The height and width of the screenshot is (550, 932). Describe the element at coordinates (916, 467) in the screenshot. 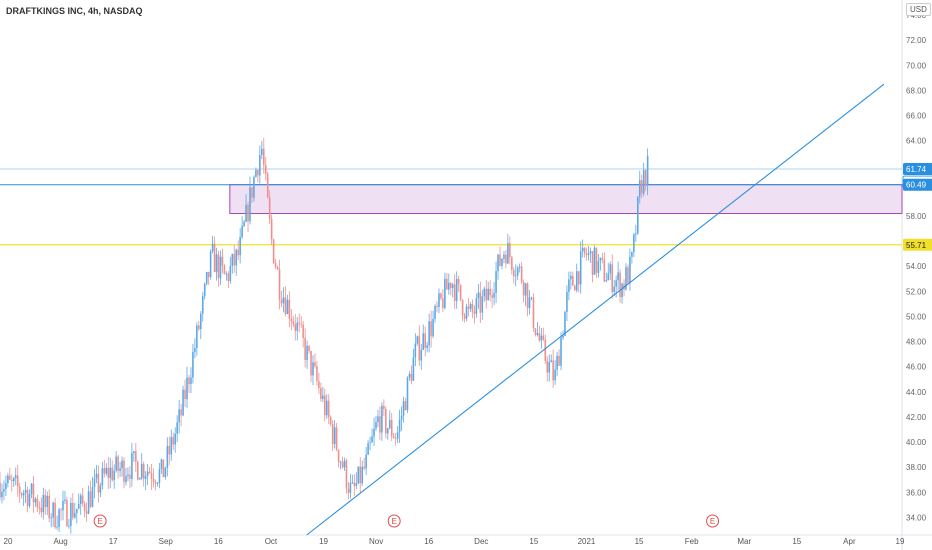

I see `y-tick-label: 38.00` at that location.